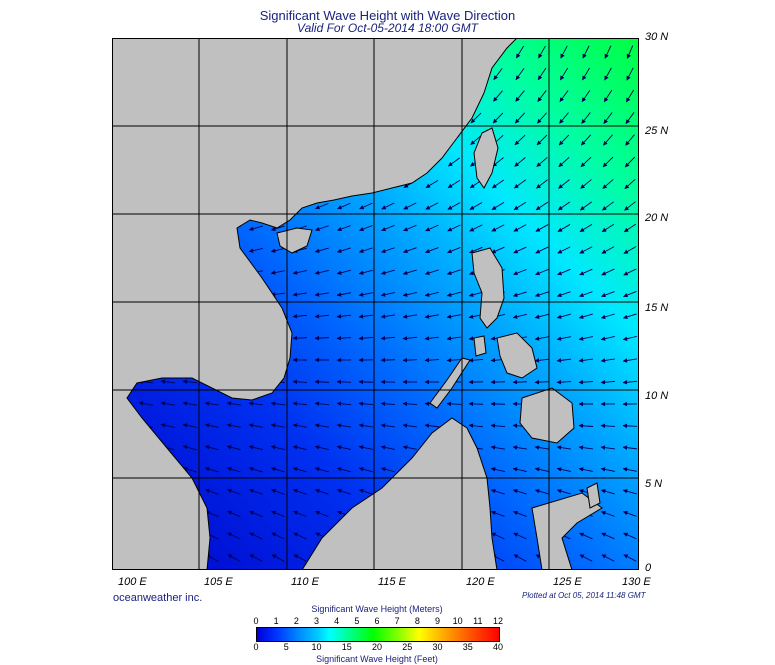 This screenshot has height=665, width=775. I want to click on legend-feet-tick: 0, so click(256, 647).